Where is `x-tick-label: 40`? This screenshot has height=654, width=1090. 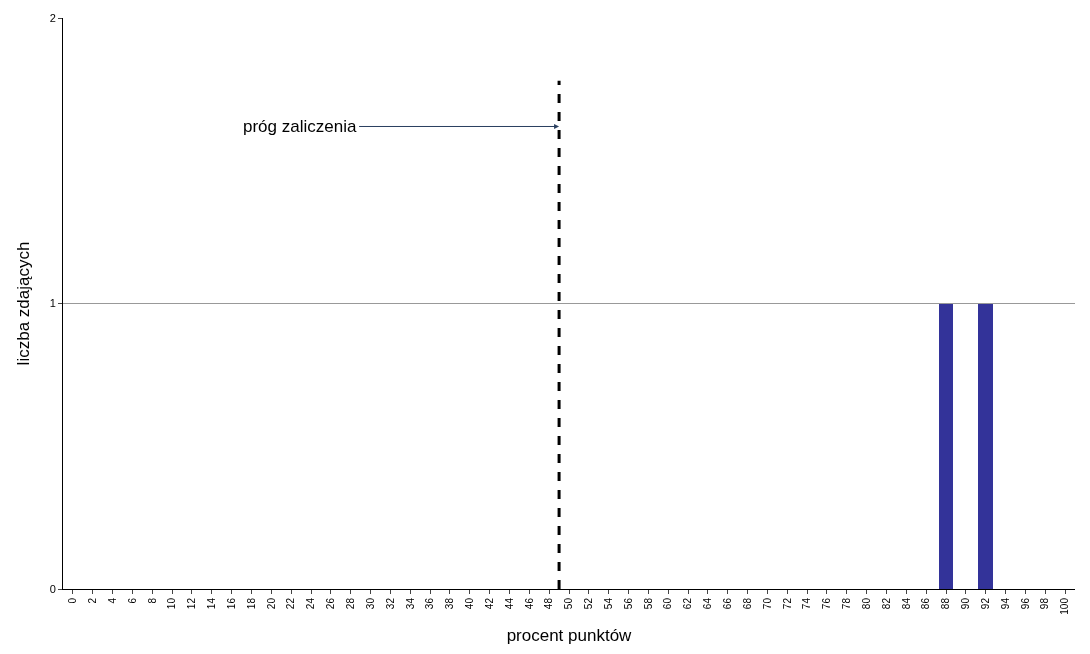
x-tick-label: 40 is located at coordinates (470, 603).